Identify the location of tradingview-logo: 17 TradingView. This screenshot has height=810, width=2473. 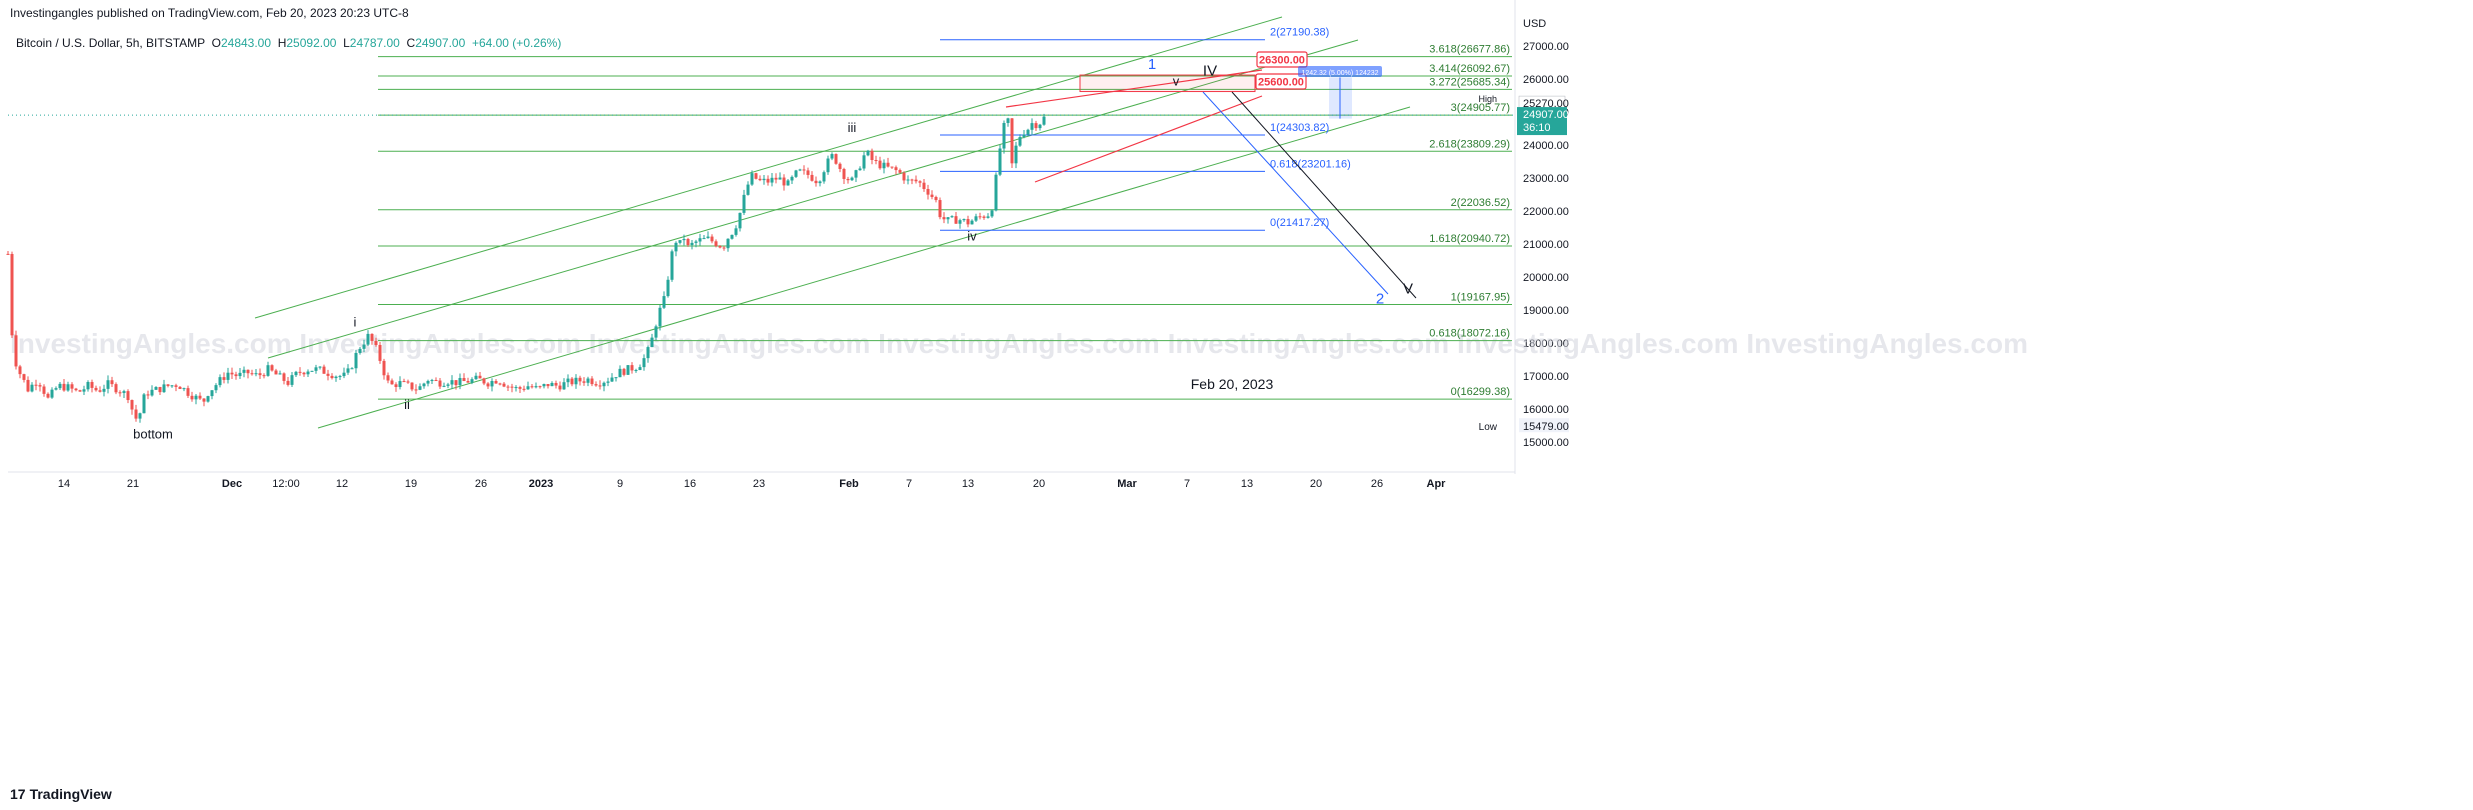
(61, 794).